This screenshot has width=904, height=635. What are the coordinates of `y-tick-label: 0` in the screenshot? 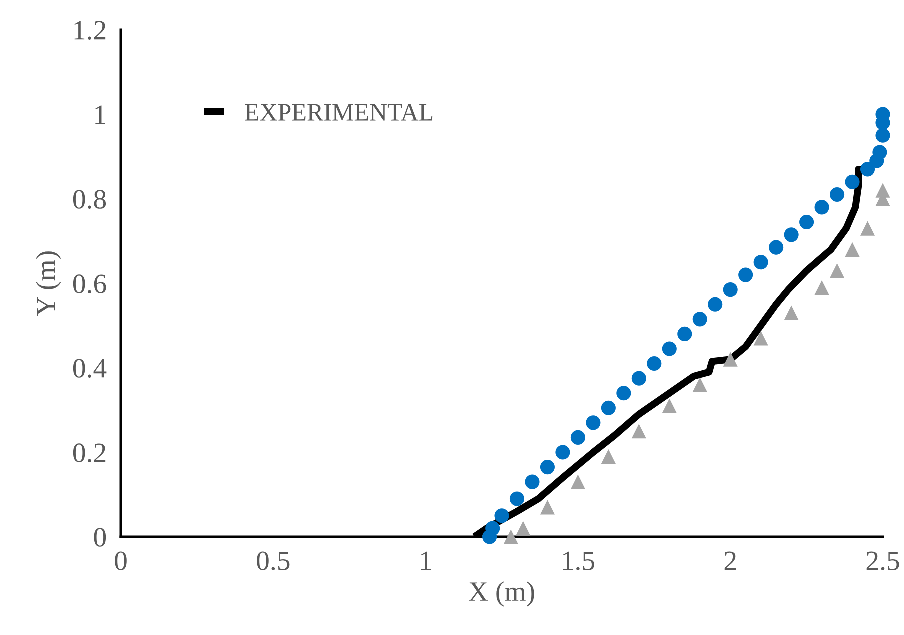 It's located at (100, 537).